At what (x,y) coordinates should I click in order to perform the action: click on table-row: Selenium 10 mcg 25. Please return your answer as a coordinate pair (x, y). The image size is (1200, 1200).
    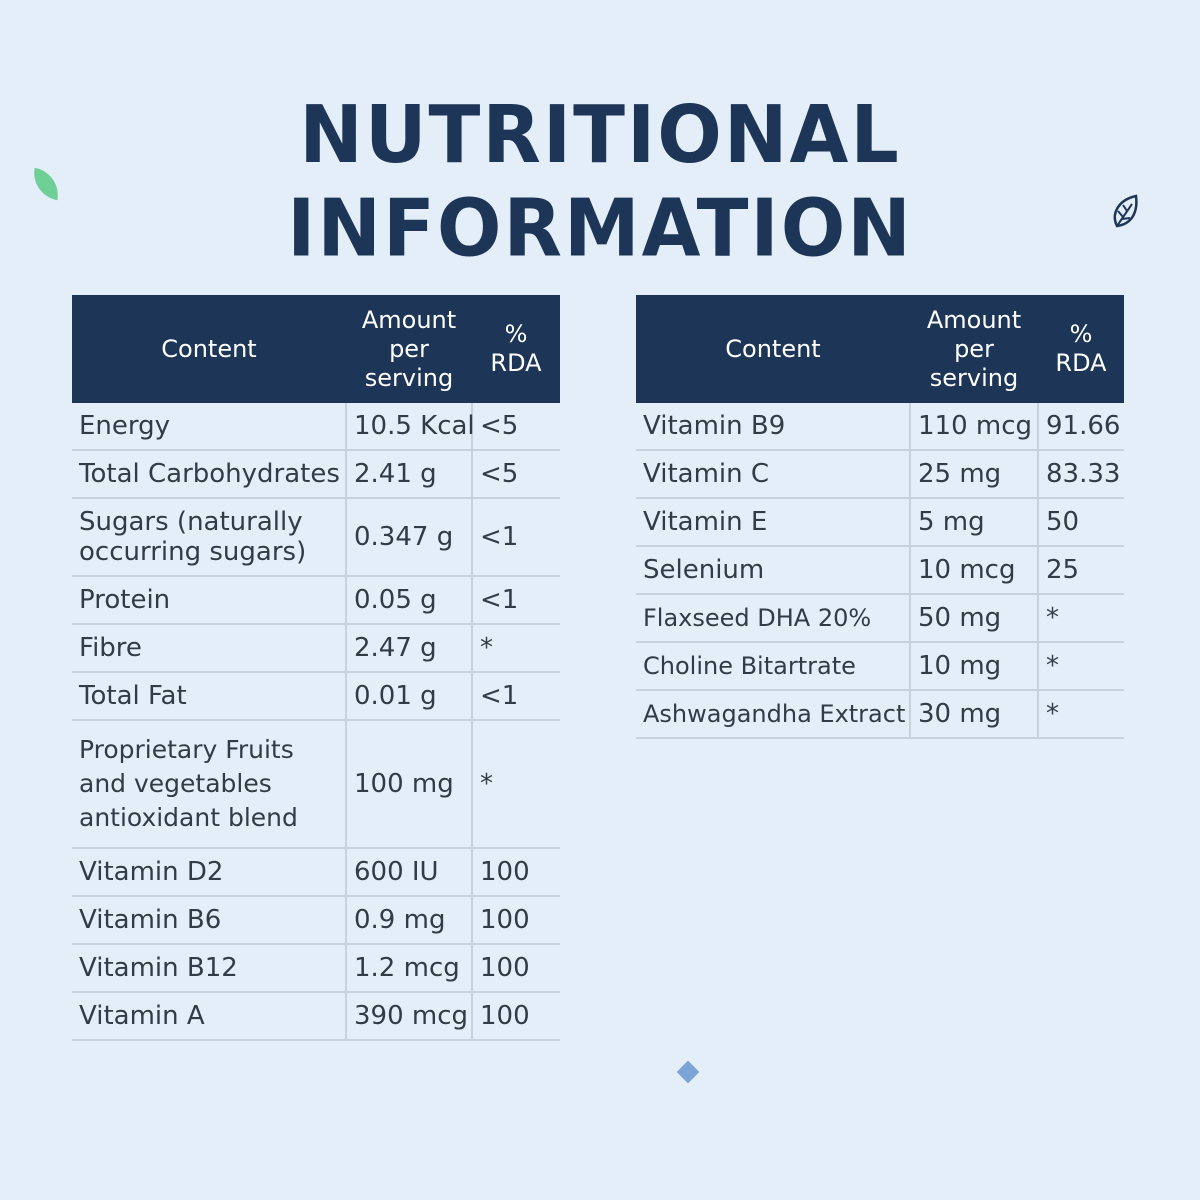
    Looking at the image, I should click on (880, 570).